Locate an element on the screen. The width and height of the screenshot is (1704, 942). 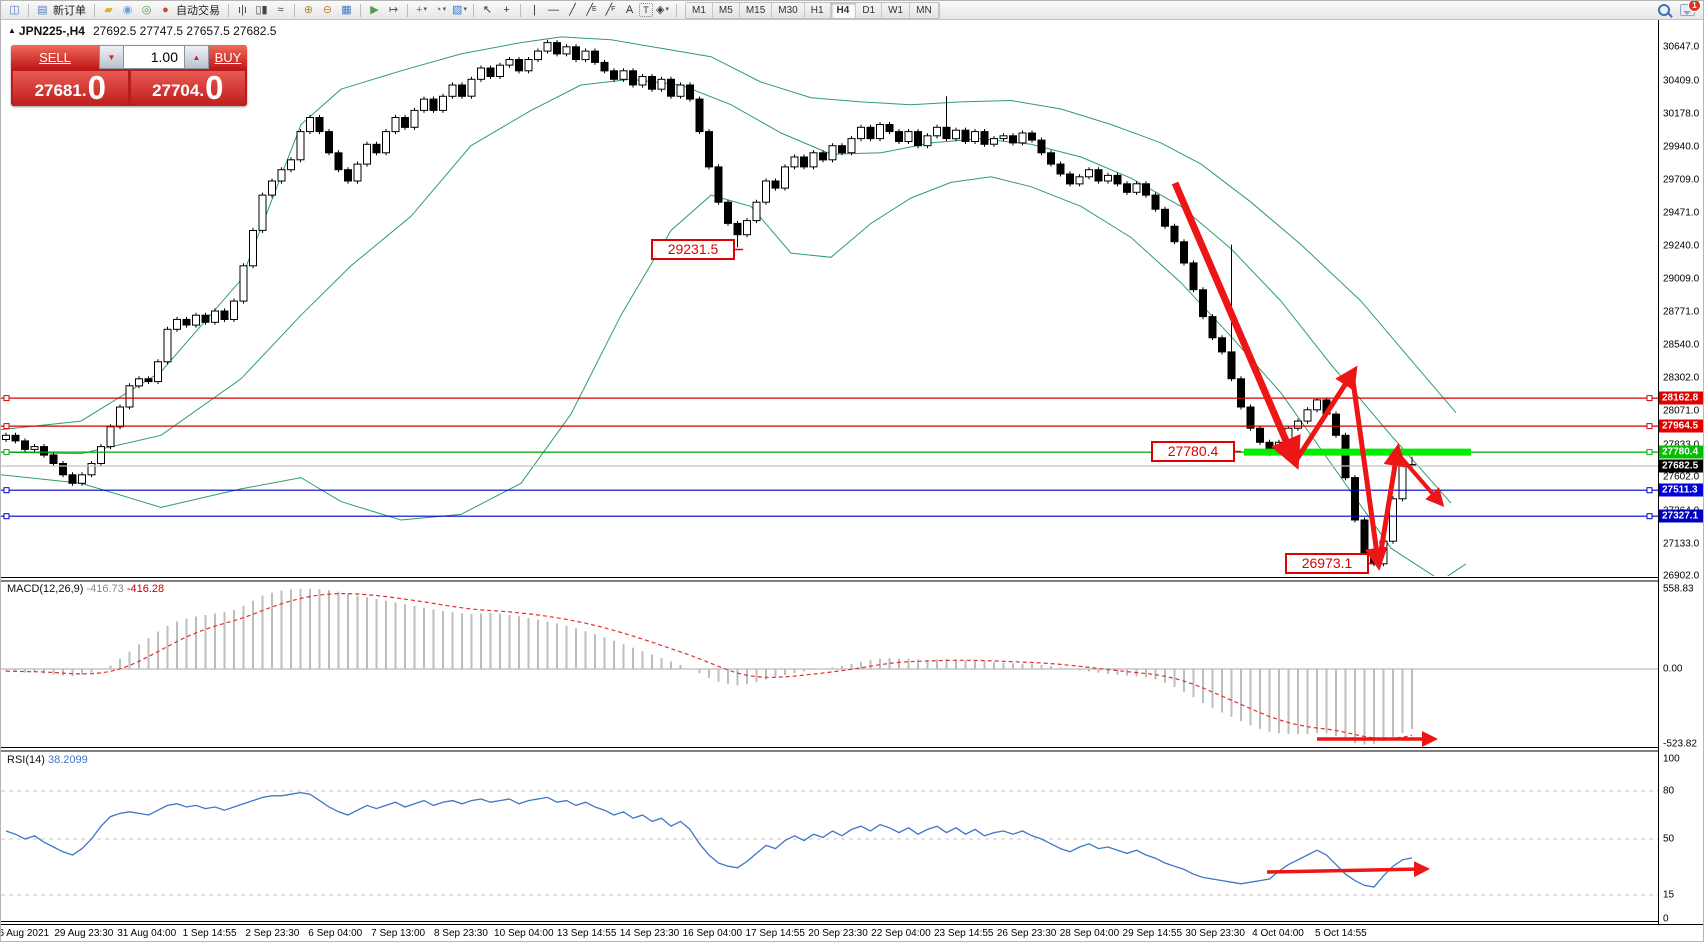
vertical-line-icon: | is located at coordinates (534, 10).